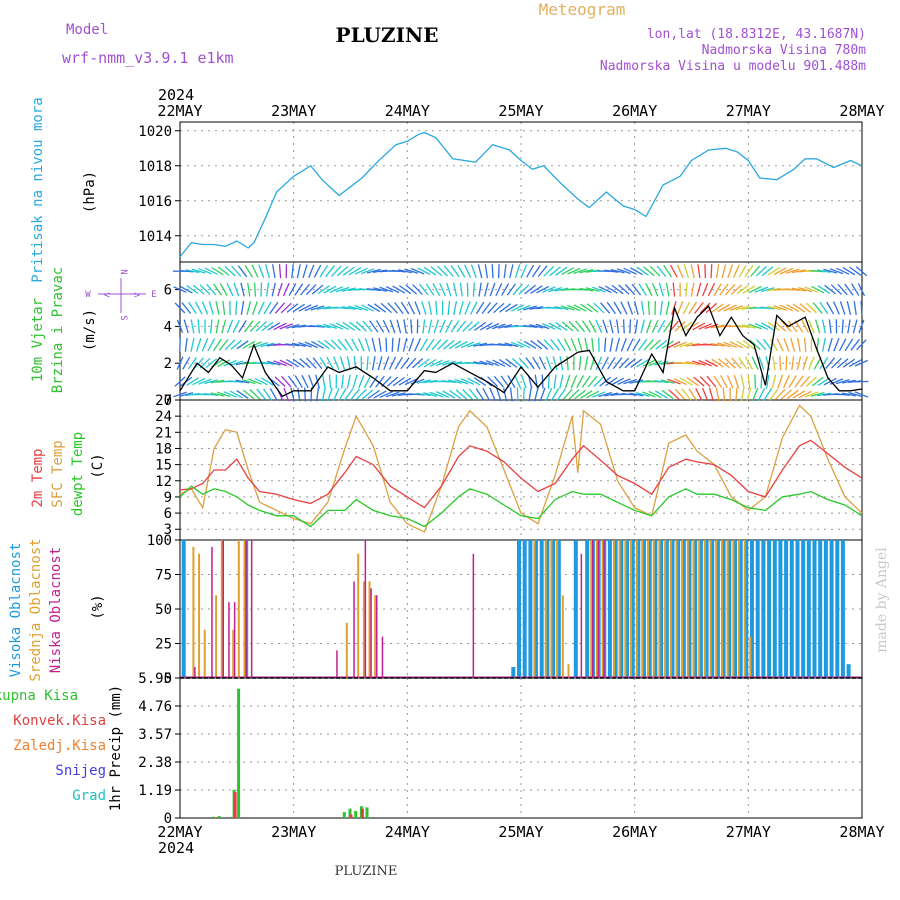 This screenshot has width=900, height=900. What do you see at coordinates (155, 735) in the screenshot?
I see `y-tick-label: 3.57` at bounding box center [155, 735].